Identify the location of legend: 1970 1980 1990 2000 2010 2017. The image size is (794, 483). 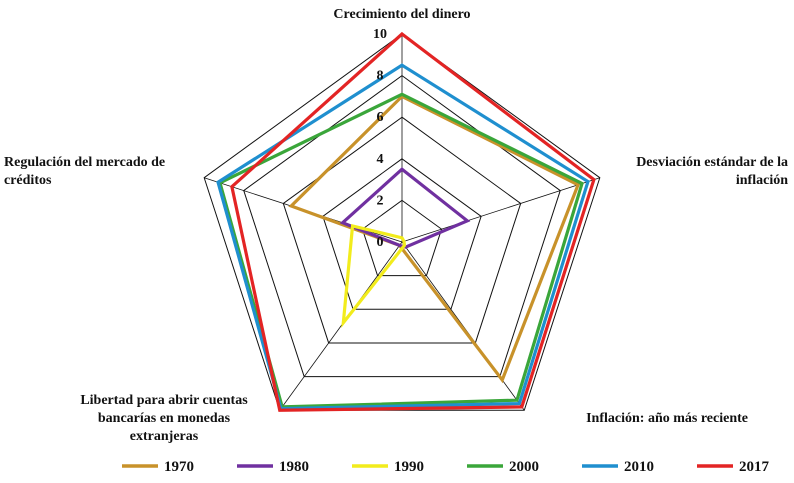
(446, 467).